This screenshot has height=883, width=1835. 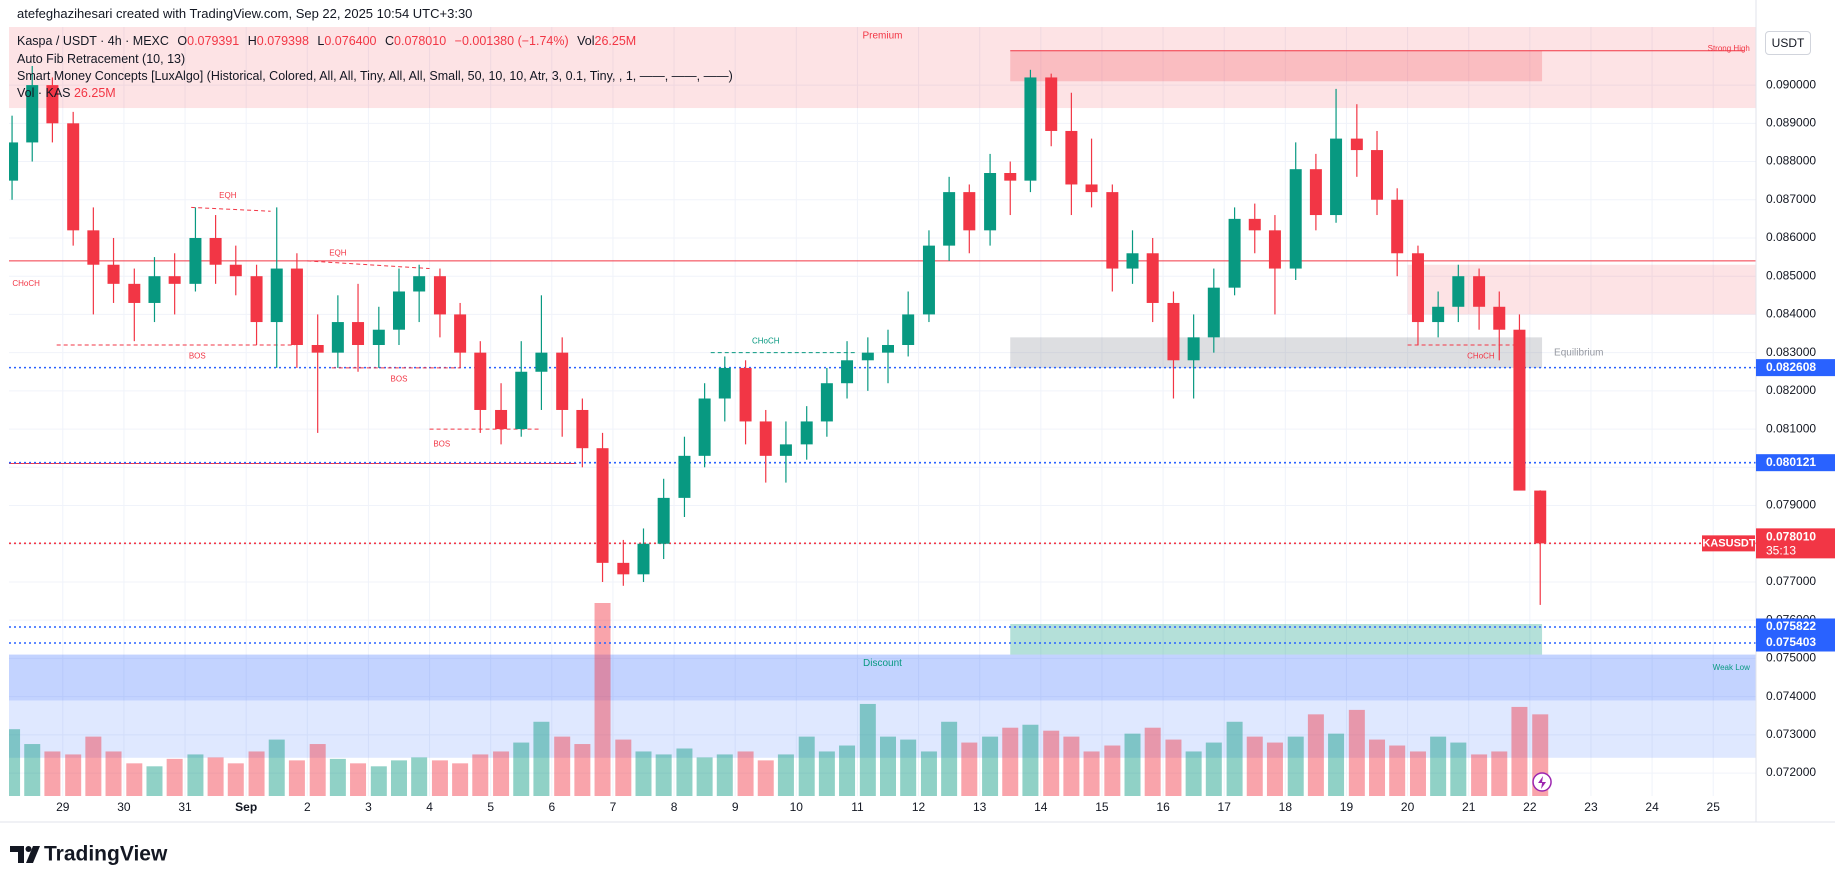 What do you see at coordinates (1791, 772) in the screenshot?
I see `y-tick-label: 0.072000` at bounding box center [1791, 772].